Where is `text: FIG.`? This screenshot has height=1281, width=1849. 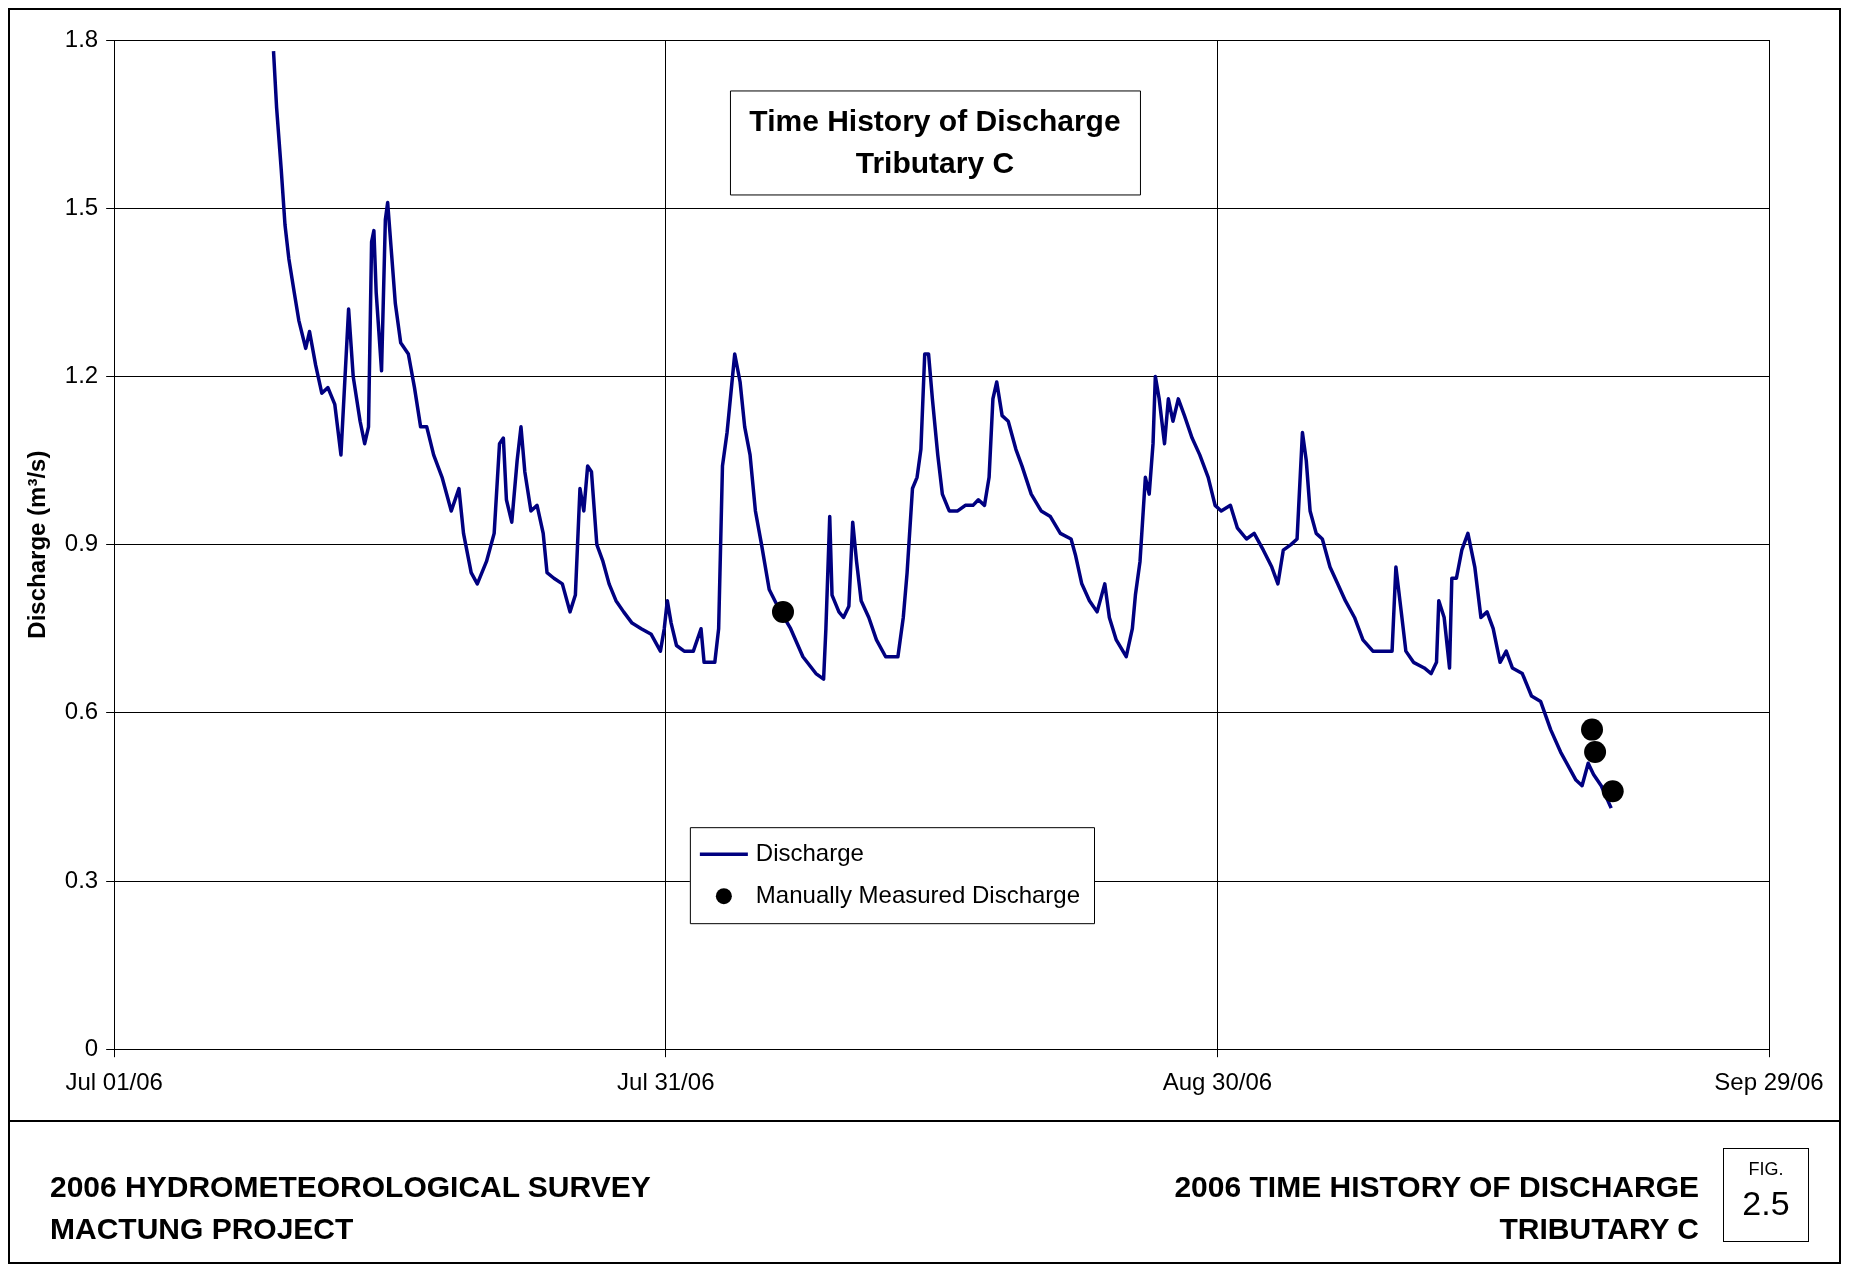 text: FIG. is located at coordinates (1766, 1169).